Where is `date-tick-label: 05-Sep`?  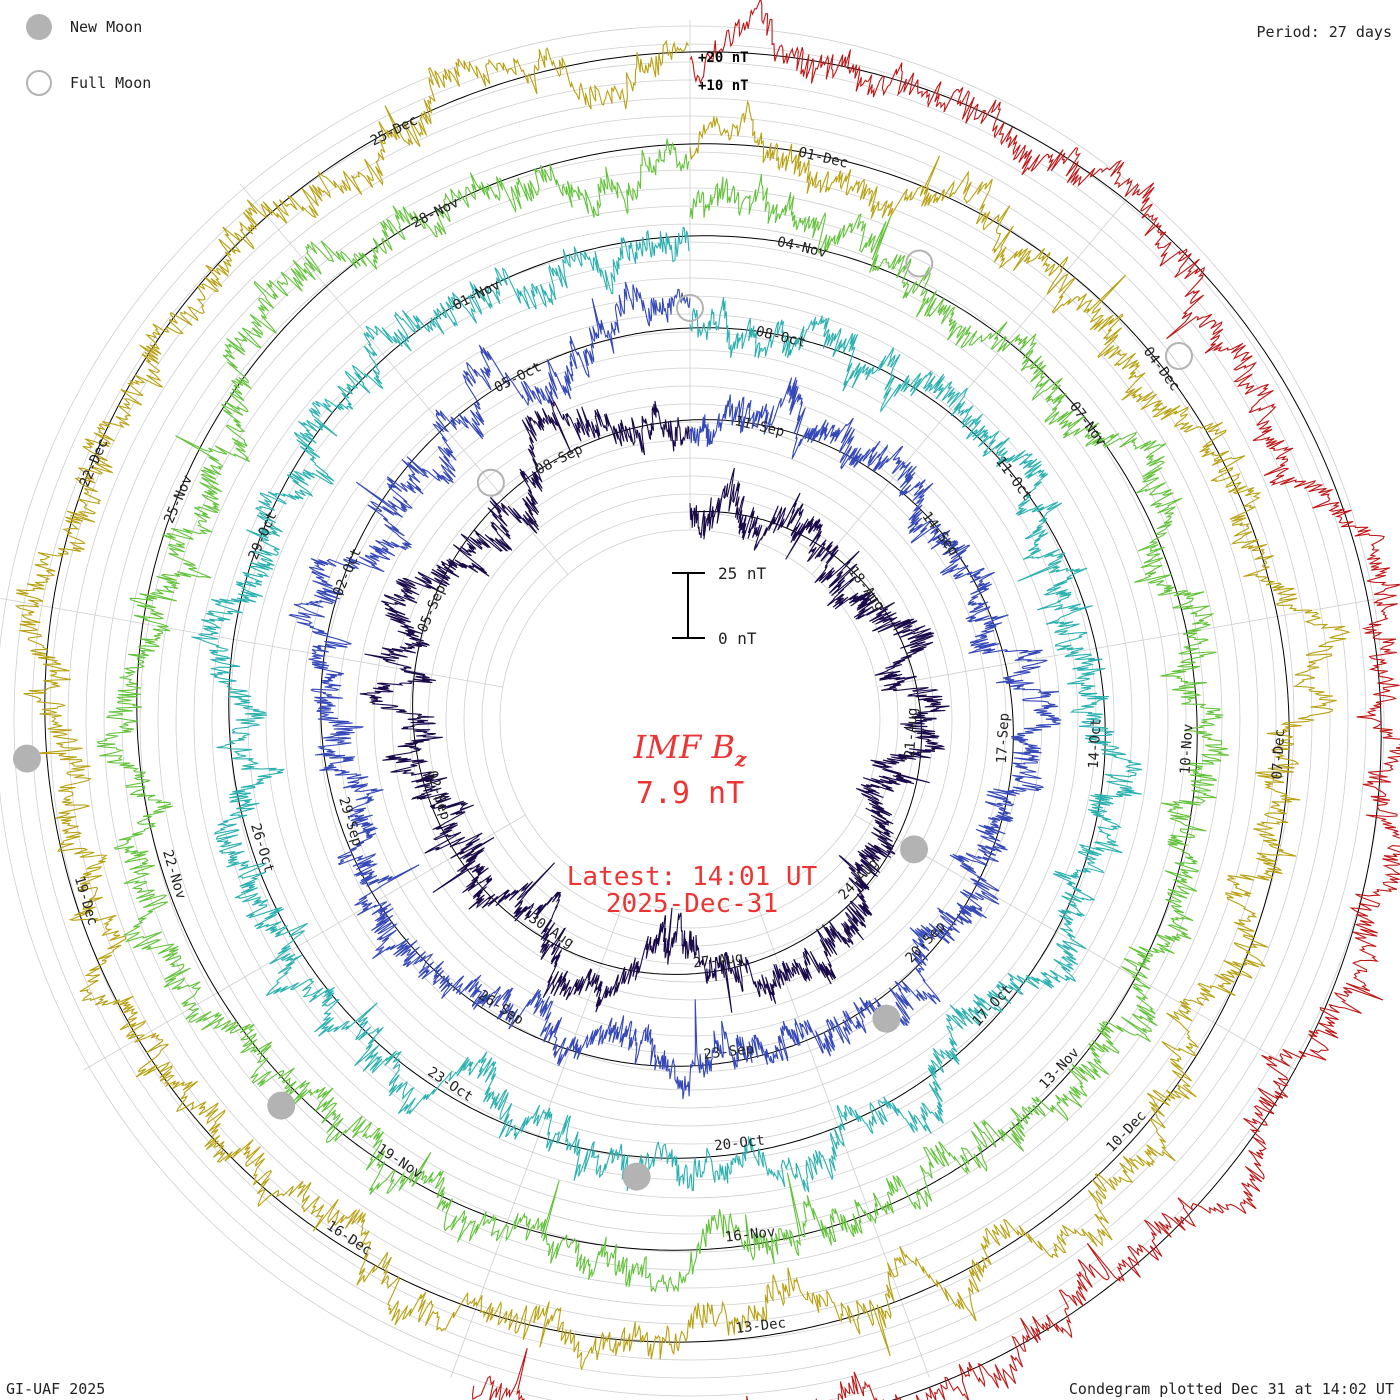
date-tick-label: 05-Sep is located at coordinates (432, 608).